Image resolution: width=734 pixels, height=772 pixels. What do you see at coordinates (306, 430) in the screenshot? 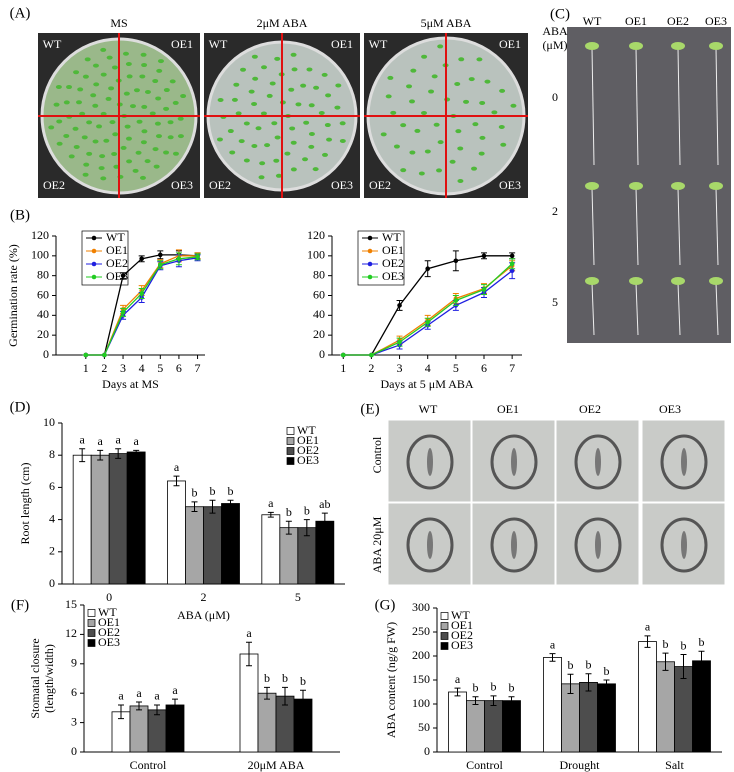
I see `legend-label: WT` at bounding box center [306, 430].